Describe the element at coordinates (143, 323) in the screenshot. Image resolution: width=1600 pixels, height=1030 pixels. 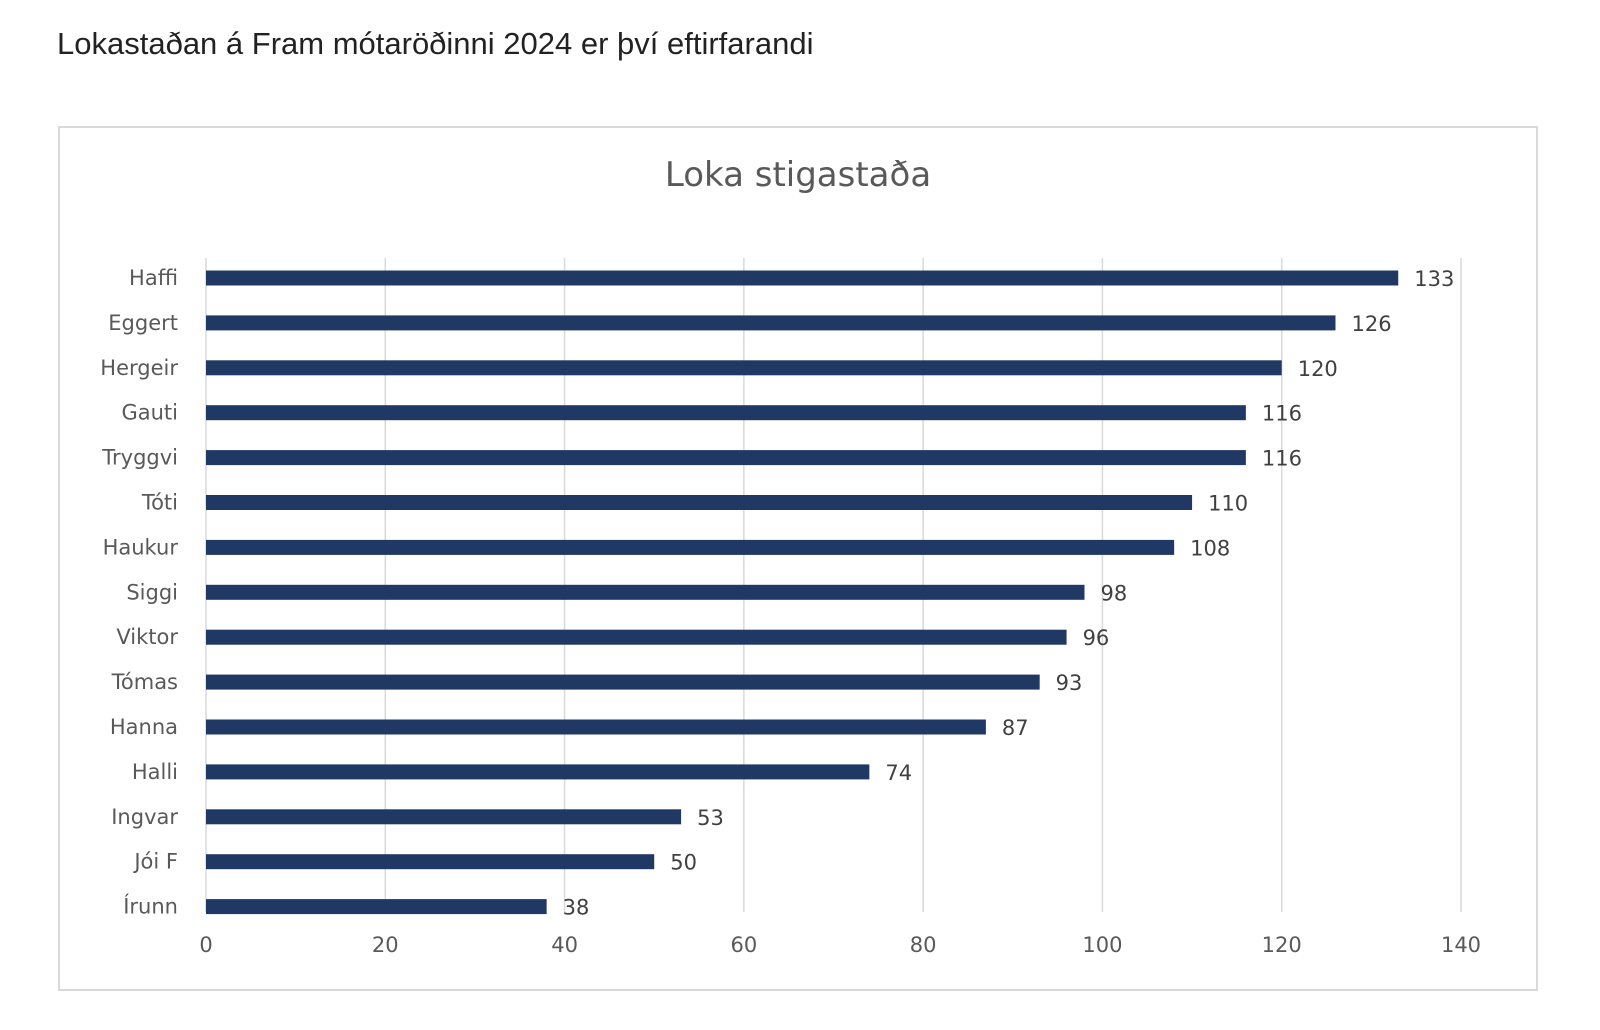
I see `category-label: Eggert` at that location.